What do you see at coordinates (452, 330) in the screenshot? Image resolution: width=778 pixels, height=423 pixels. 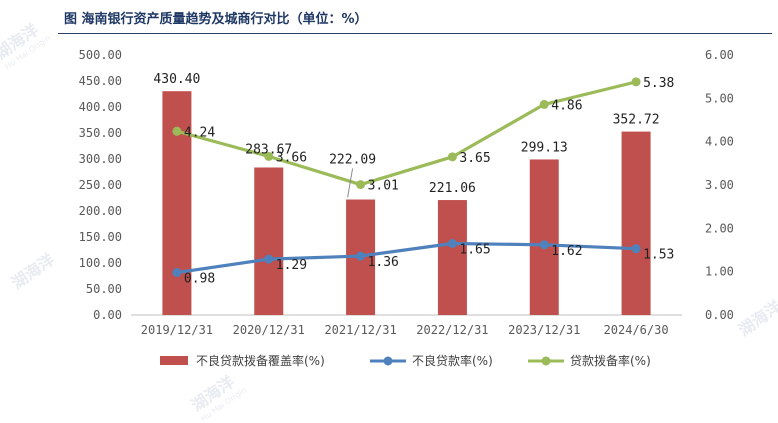 I see `x-axis-tick-label: 2022/12/31` at bounding box center [452, 330].